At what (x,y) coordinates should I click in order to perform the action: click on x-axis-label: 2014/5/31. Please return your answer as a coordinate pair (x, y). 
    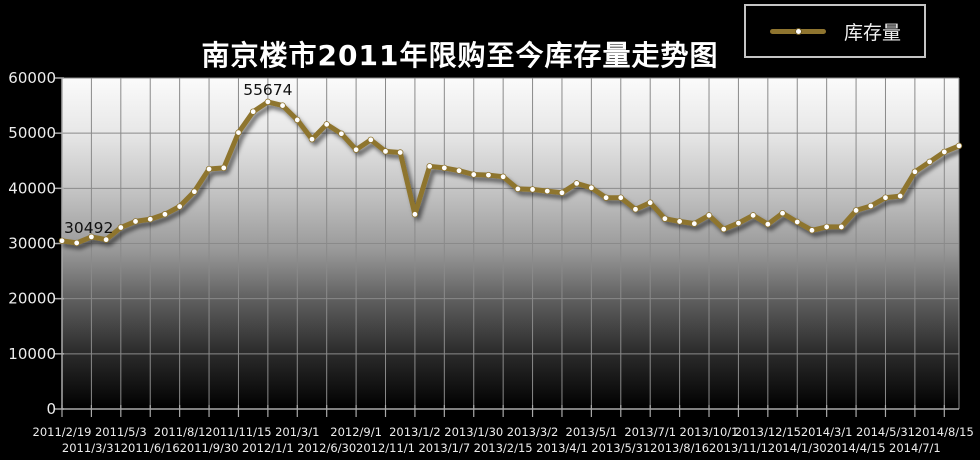
    Looking at the image, I should click on (885, 432).